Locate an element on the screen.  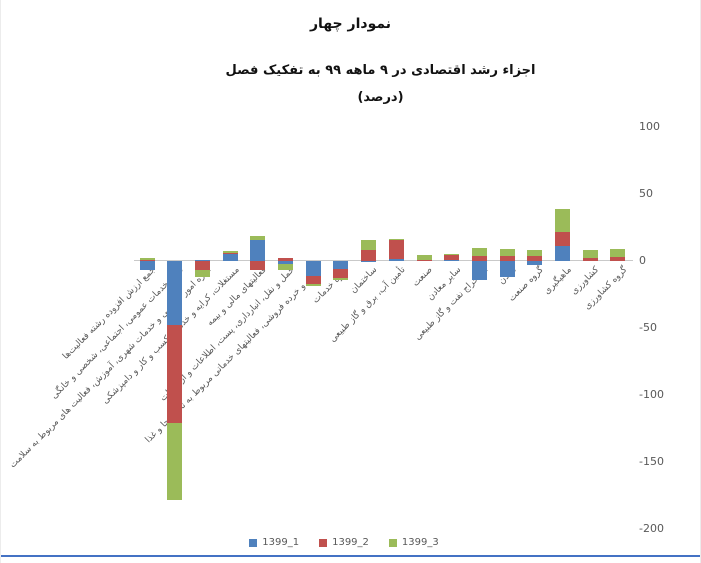
y-axis-tick-label: -50 is located at coordinates (648, 327).